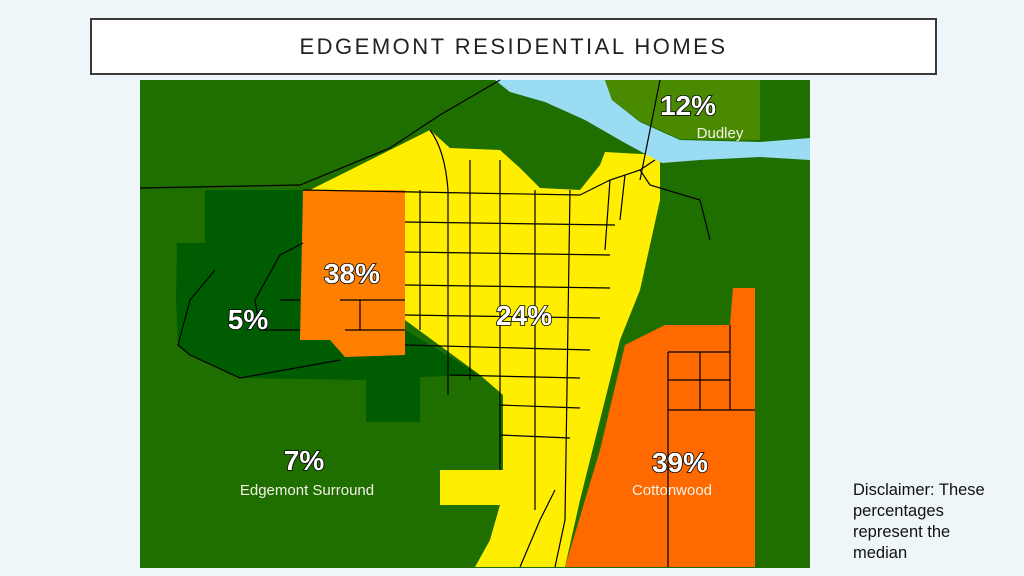 This screenshot has height=576, width=1024. What do you see at coordinates (660, 427) in the screenshot?
I see `region-cottonwood` at bounding box center [660, 427].